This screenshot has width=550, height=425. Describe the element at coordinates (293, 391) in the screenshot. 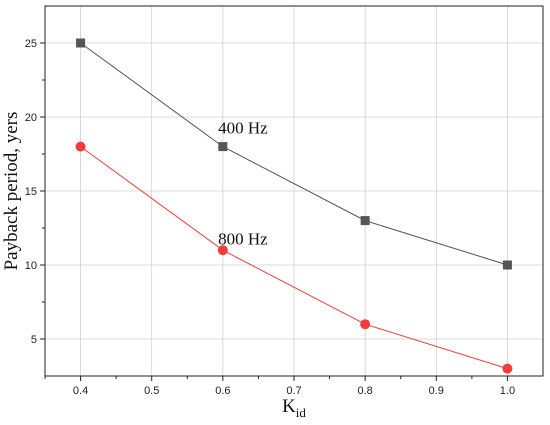

I see `x-tick-label: 0.7` at that location.